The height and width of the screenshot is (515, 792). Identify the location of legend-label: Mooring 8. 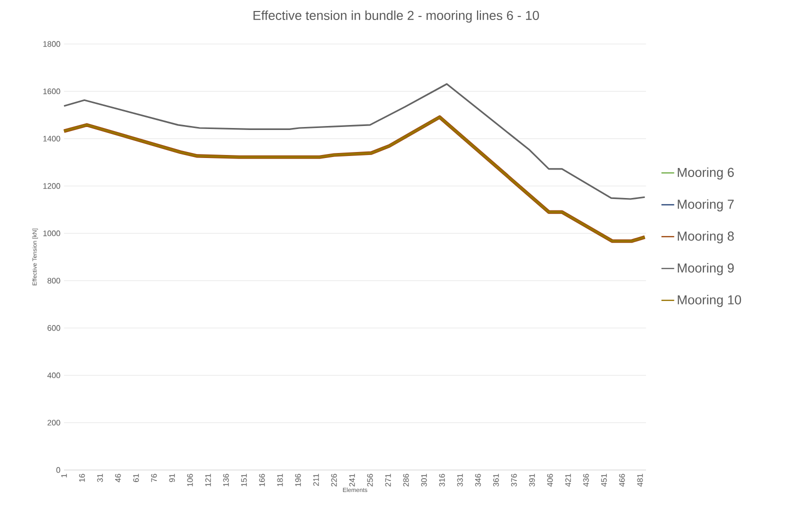
(706, 237).